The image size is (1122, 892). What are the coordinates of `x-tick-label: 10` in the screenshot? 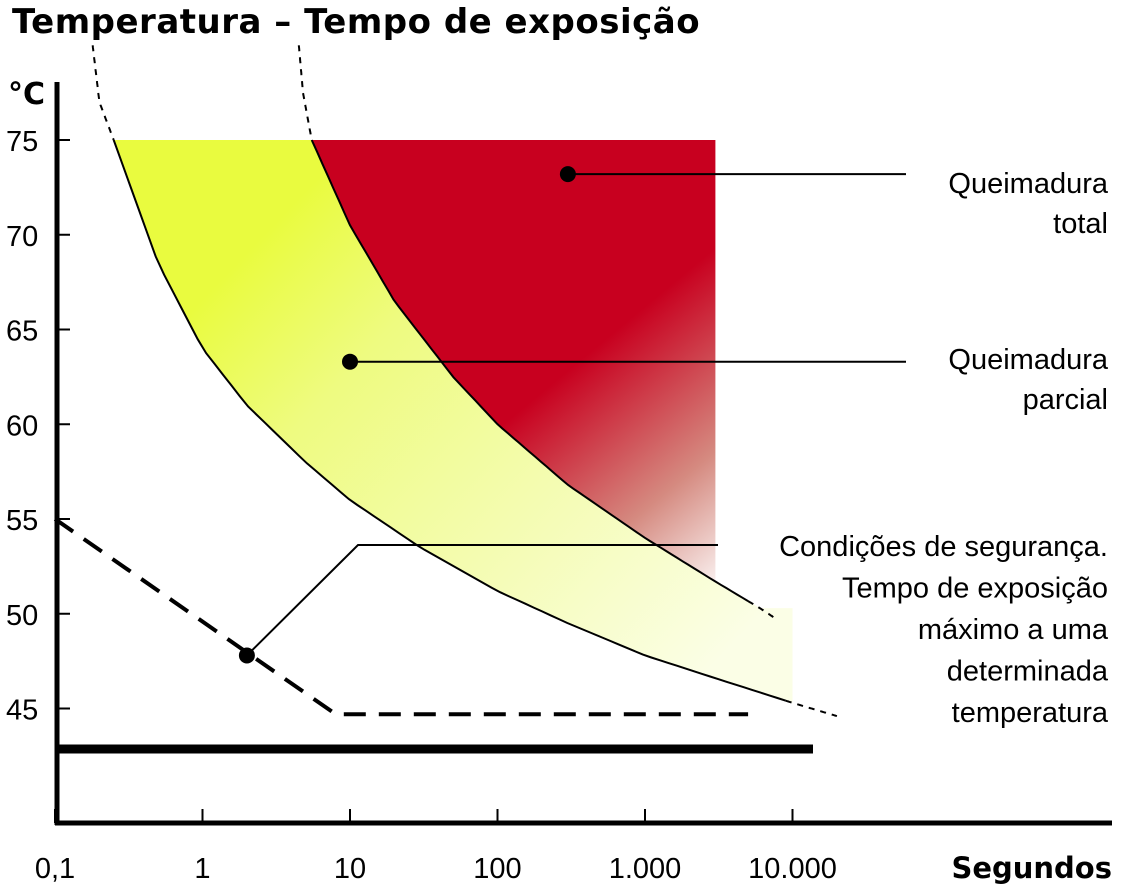 It's located at (350, 869).